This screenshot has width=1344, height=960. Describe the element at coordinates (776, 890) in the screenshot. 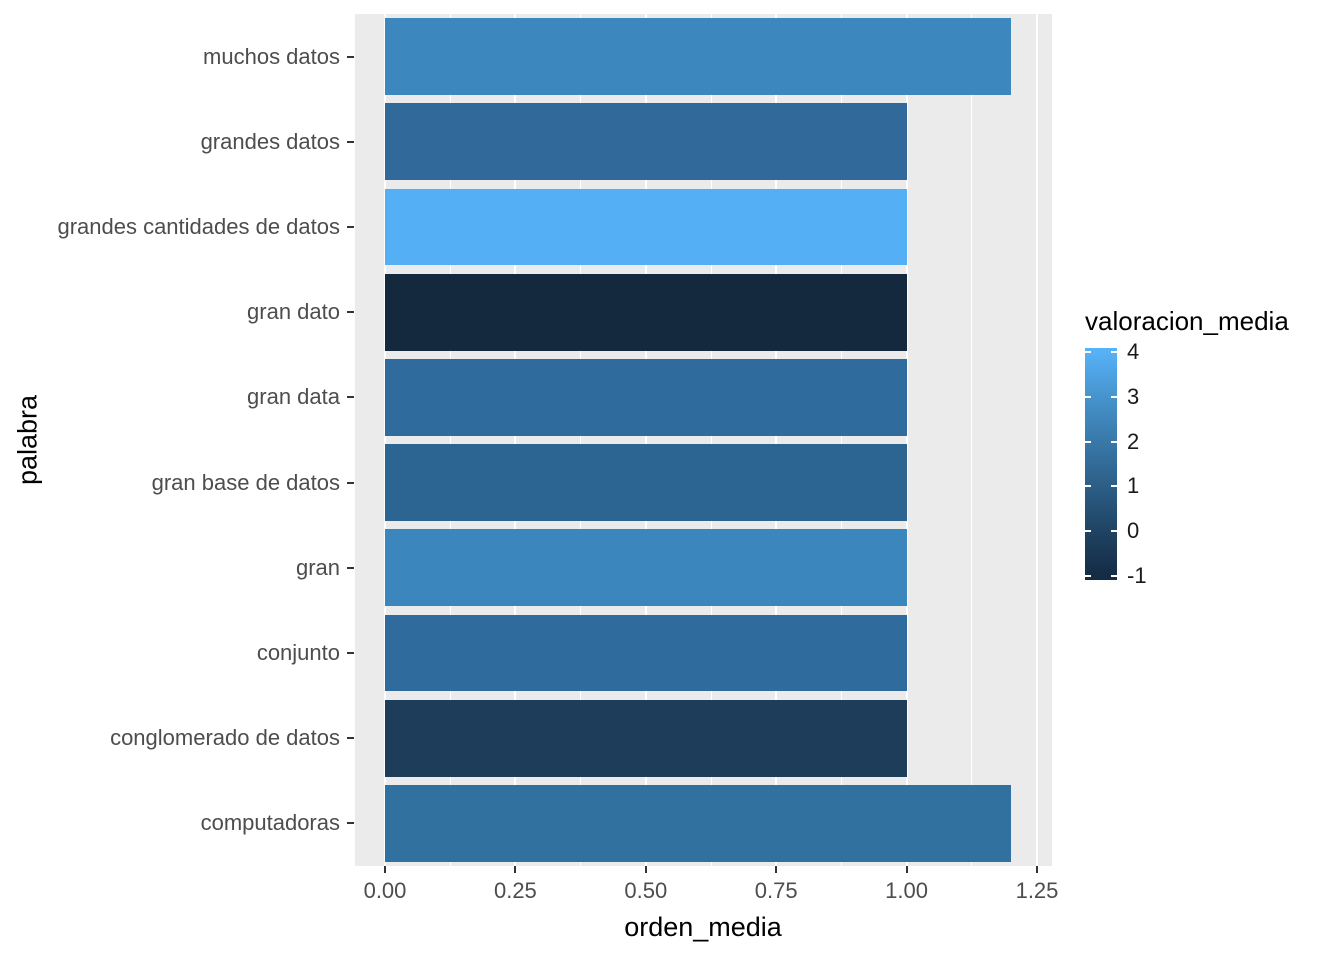

I see `x-axis-tick-label: 0.75` at that location.